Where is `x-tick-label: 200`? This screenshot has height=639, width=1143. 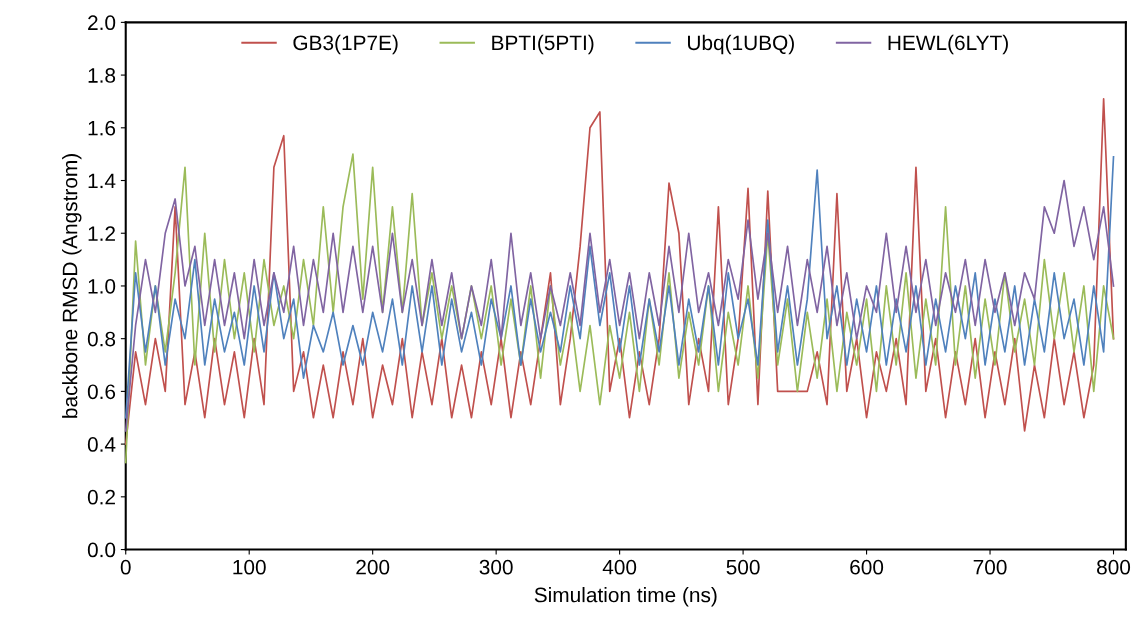
x-tick-label: 200 is located at coordinates (373, 567).